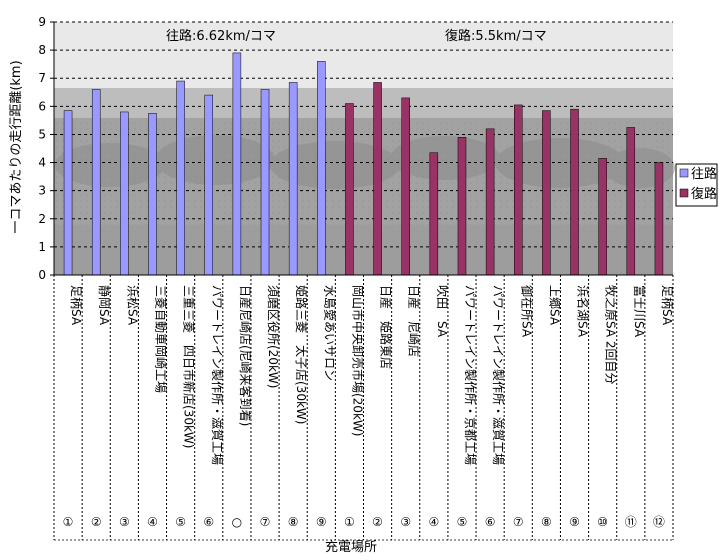 The height and width of the screenshot is (560, 719). I want to click on legend-swatch-return, so click(684, 193).